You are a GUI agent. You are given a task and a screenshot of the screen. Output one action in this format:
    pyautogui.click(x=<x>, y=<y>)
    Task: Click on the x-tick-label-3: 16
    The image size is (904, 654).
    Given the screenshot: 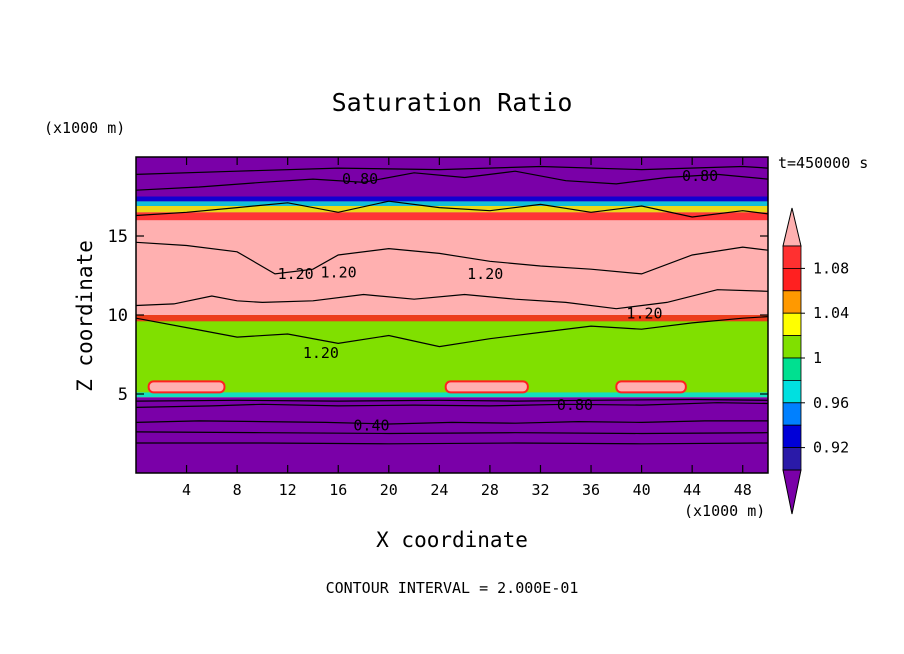 What is the action you would take?
    pyautogui.click(x=338, y=490)
    